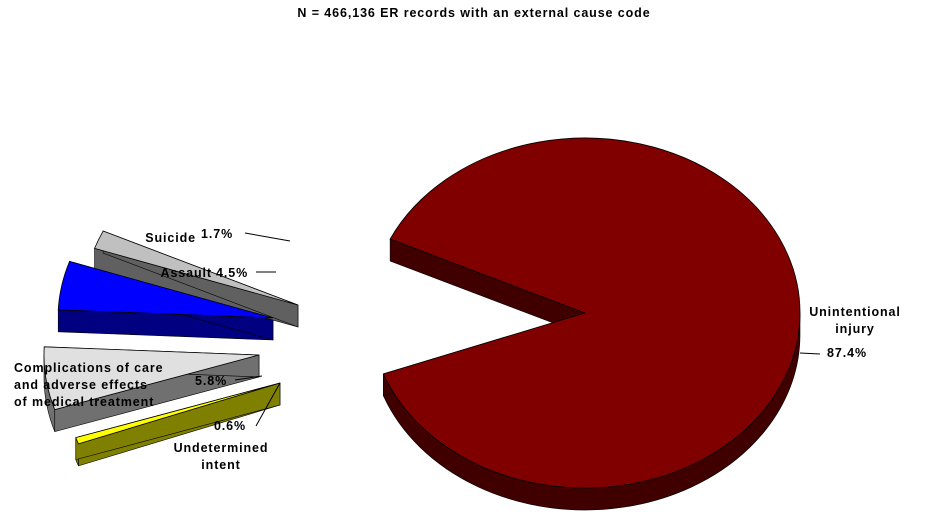 This screenshot has width=948, height=518. I want to click on slice-label-unintentional-injury: Unintentional, so click(855, 312).